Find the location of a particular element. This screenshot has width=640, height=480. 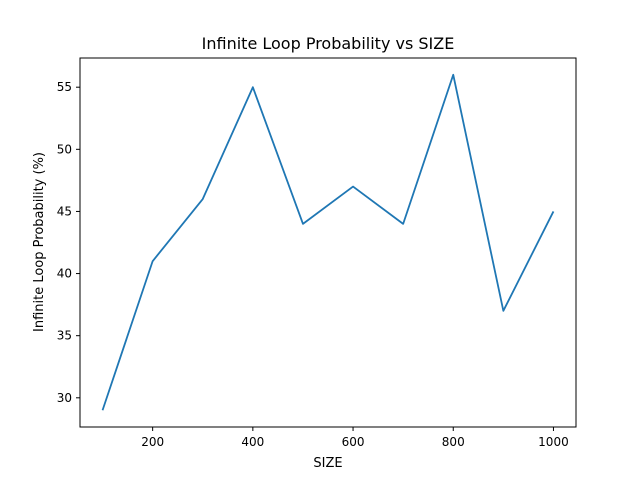

y-tick-label: 40 is located at coordinates (64, 274).